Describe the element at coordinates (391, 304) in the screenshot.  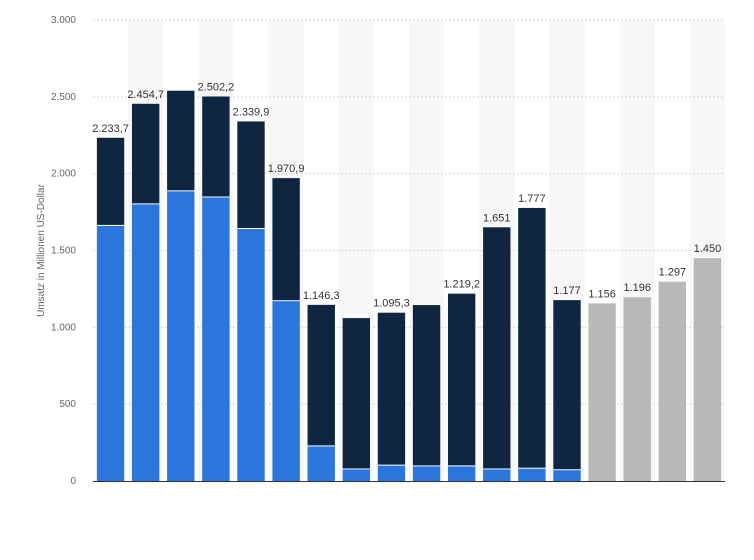
I see `data-label: 1.095,3` at that location.